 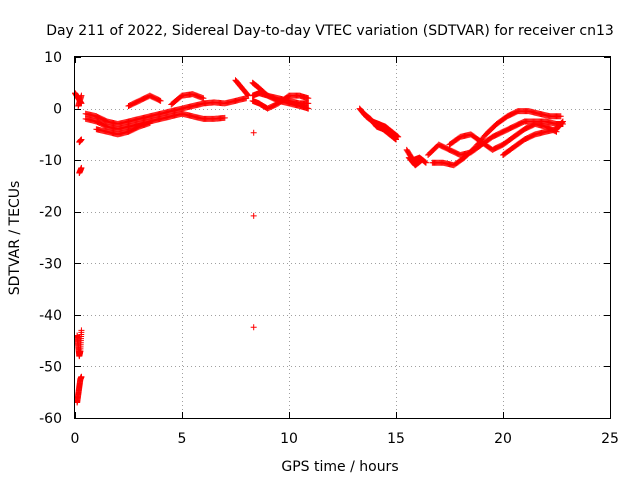 I want to click on x-tick-label: 10, so click(x=289, y=439).